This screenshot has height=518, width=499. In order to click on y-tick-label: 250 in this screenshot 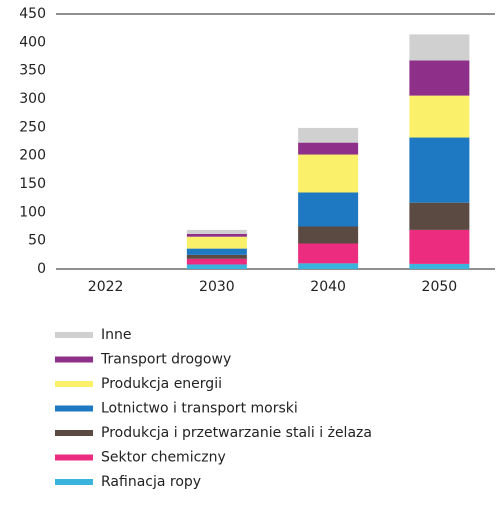, I will do `click(32, 127)`.